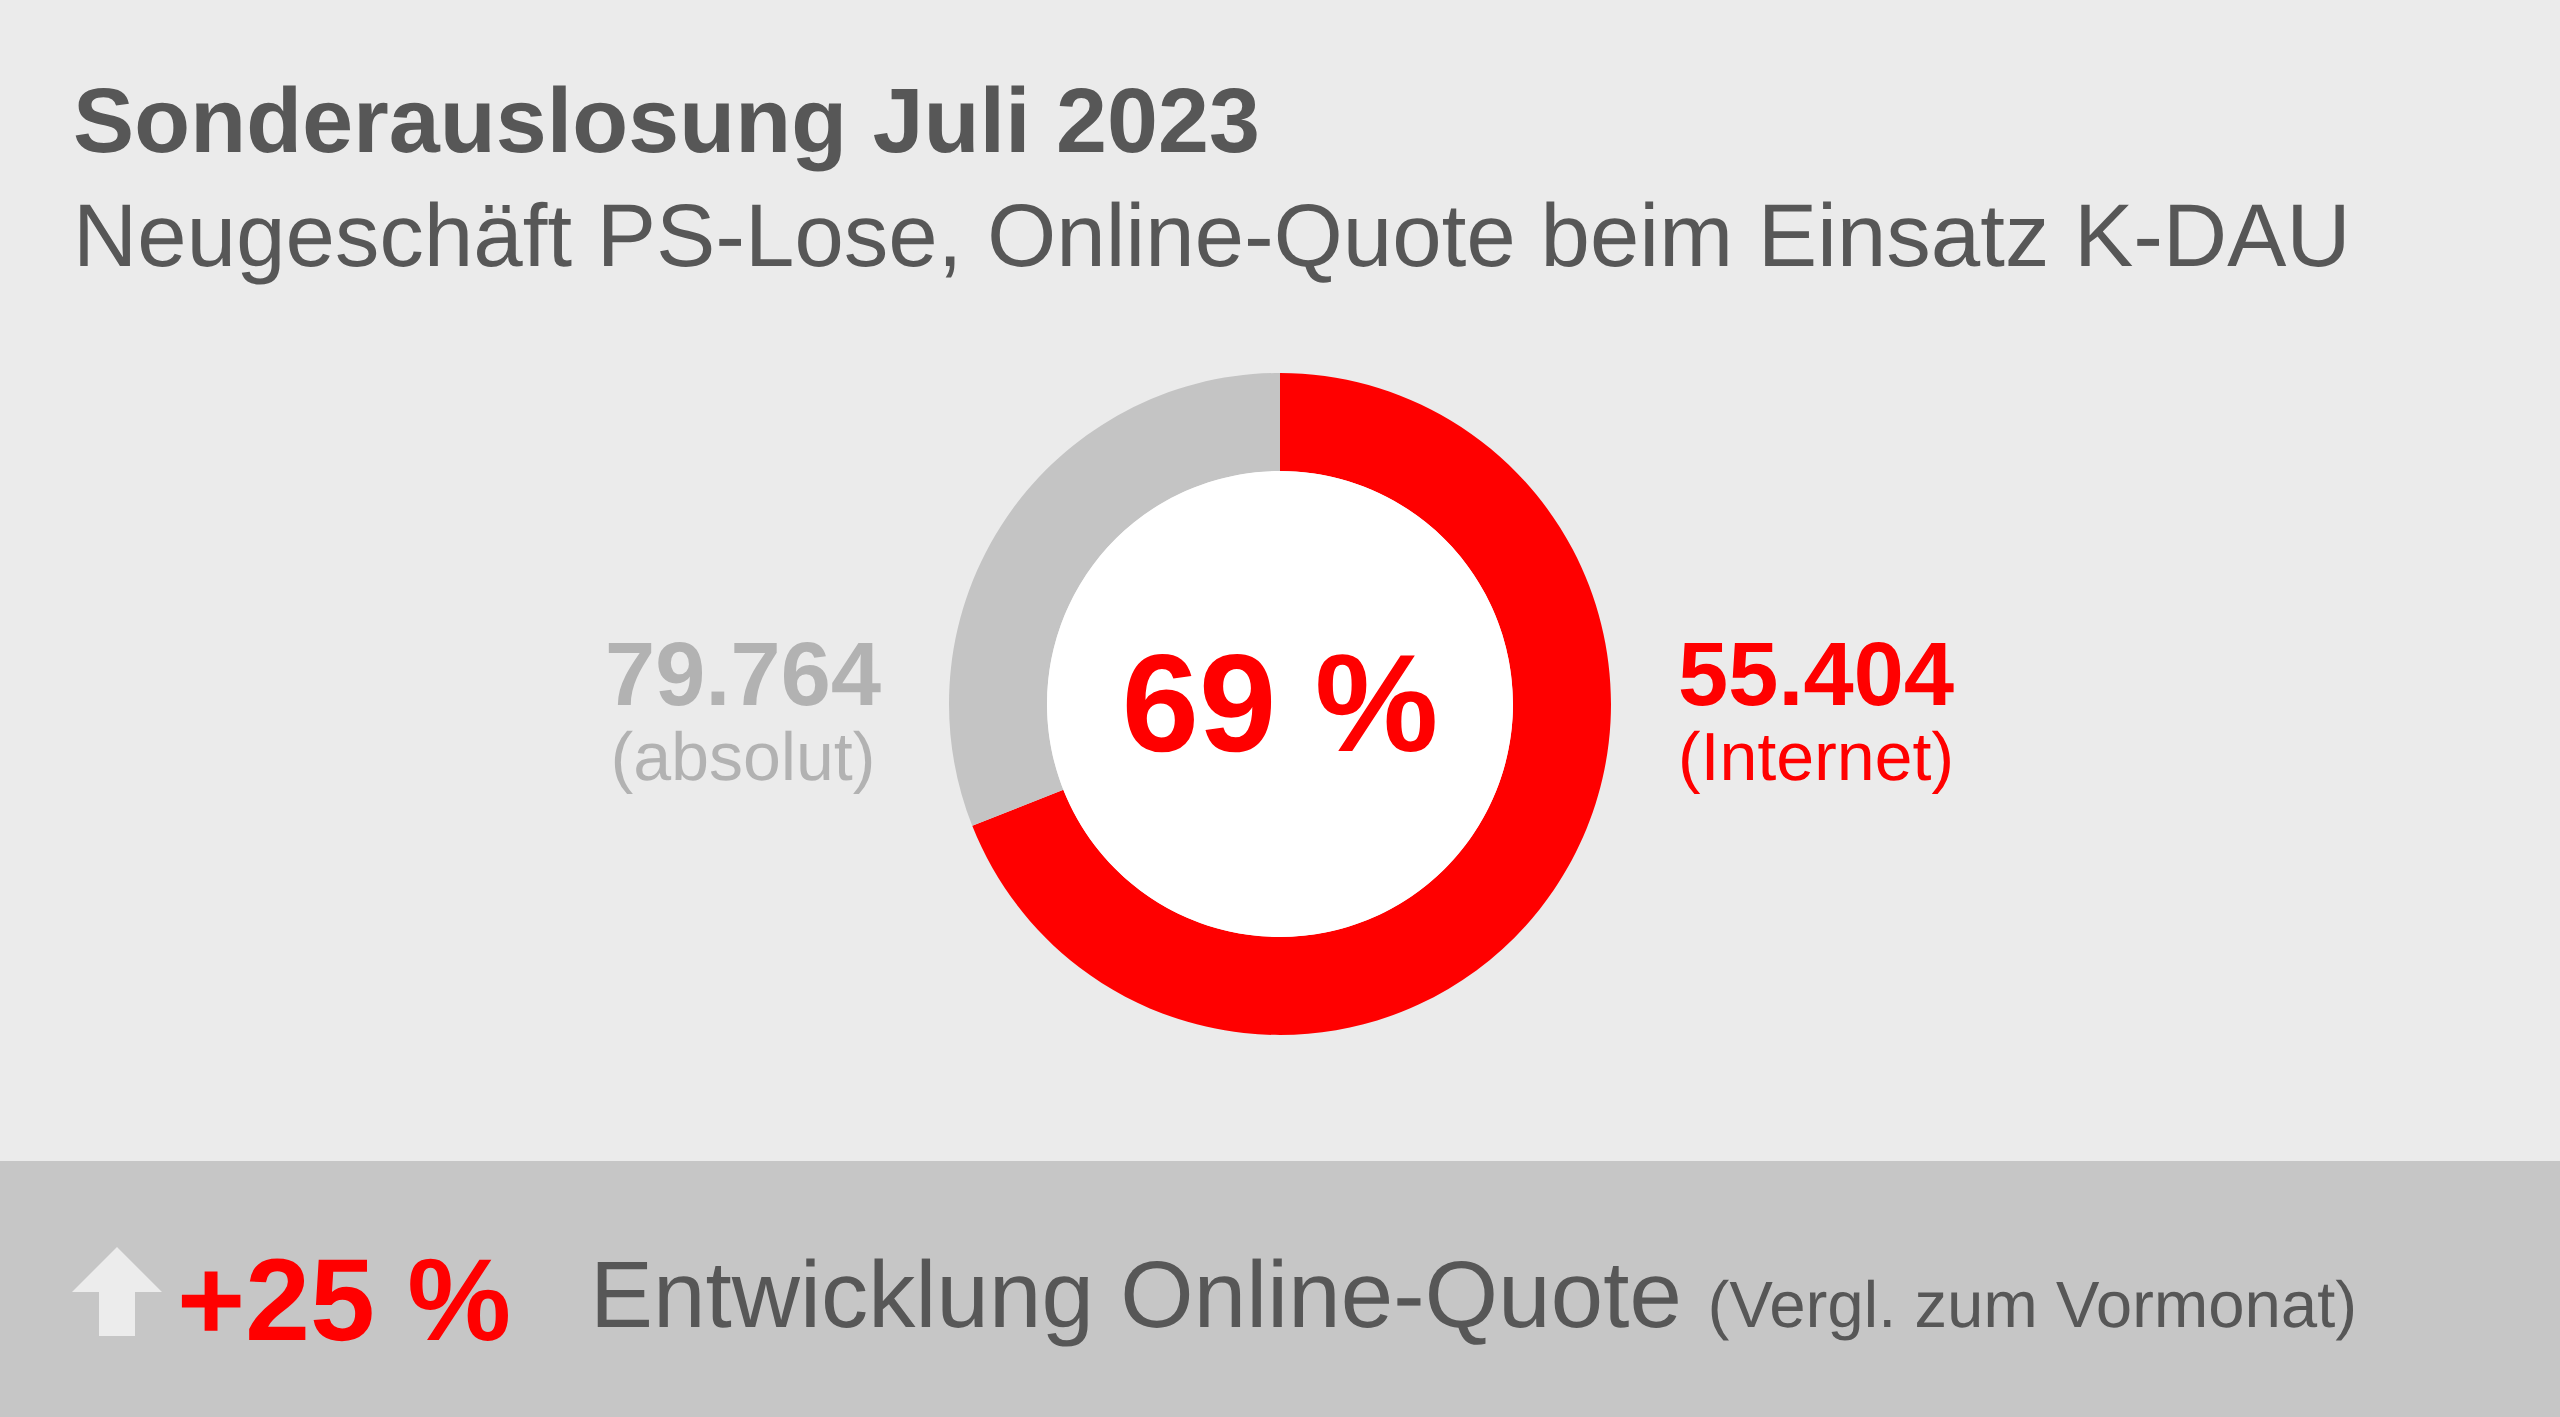  What do you see at coordinates (1280, 703) in the screenshot?
I see `text: 69 %` at bounding box center [1280, 703].